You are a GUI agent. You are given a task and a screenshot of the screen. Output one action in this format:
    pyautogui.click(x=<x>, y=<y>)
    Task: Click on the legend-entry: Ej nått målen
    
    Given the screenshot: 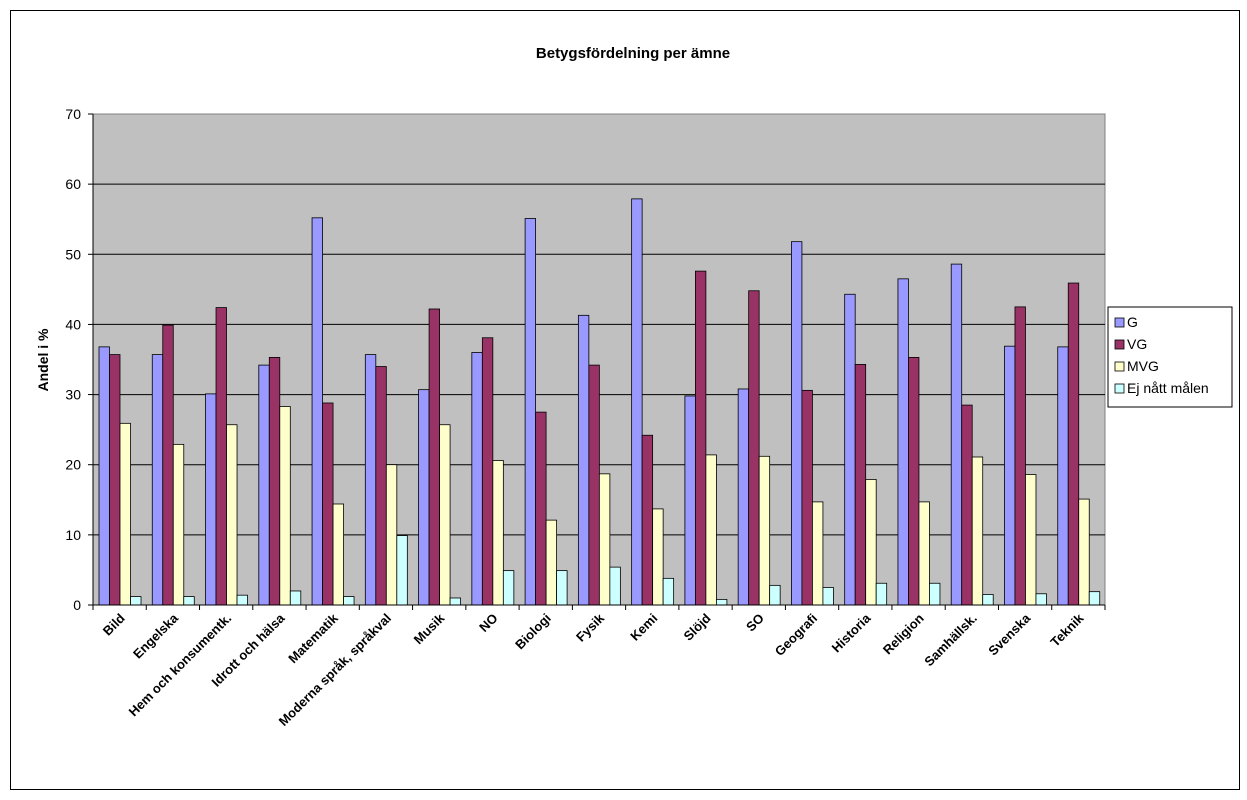 What is the action you would take?
    pyautogui.click(x=1168, y=388)
    